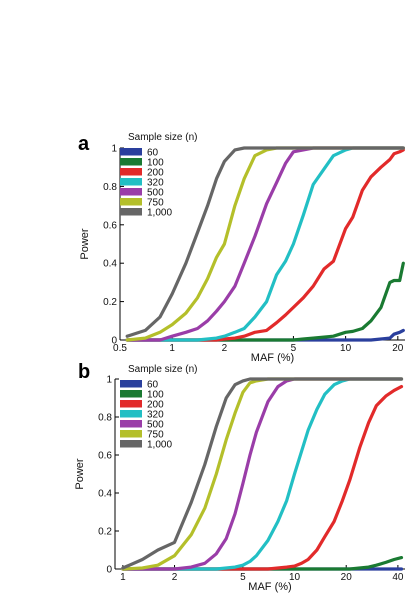  What do you see at coordinates (120, 348) in the screenshot?
I see `x-tick-label: 0.5` at bounding box center [120, 348].